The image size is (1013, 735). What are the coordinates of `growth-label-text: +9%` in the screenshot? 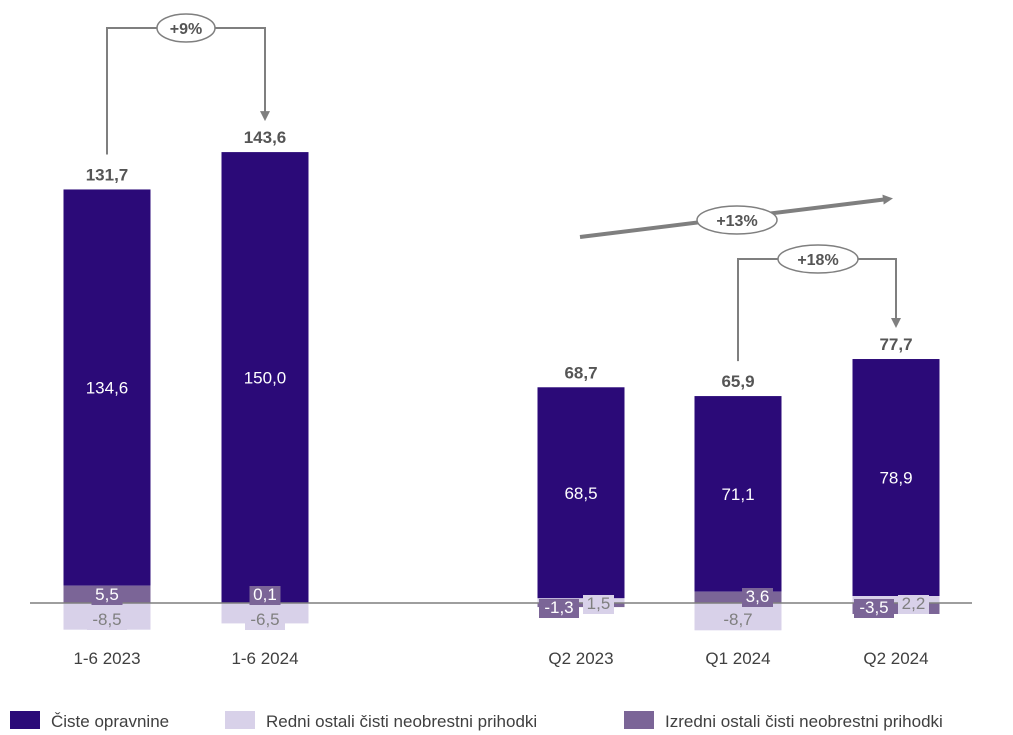 It's located at (186, 29).